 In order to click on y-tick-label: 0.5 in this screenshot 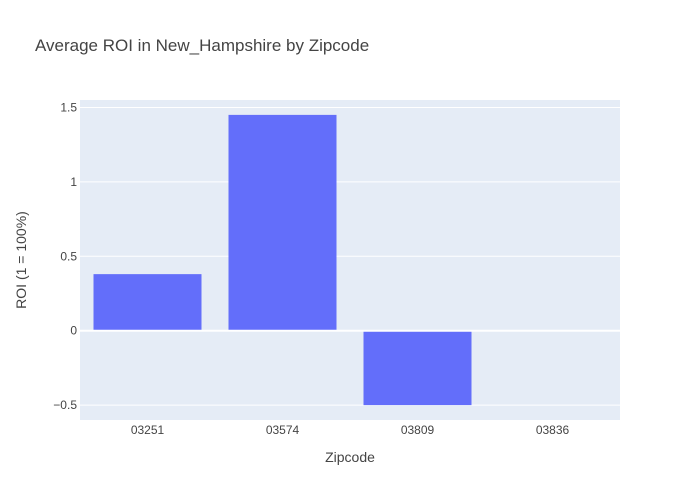, I will do `click(68, 256)`.